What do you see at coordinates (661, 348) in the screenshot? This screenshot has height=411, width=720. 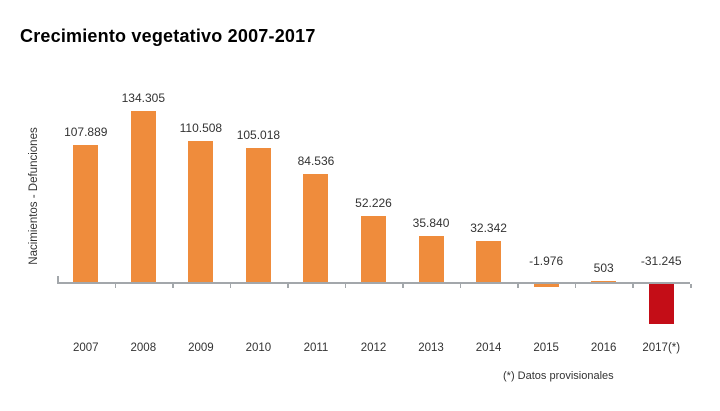 I see `x-tick-label-2017(*): 2017(*)` at bounding box center [661, 348].